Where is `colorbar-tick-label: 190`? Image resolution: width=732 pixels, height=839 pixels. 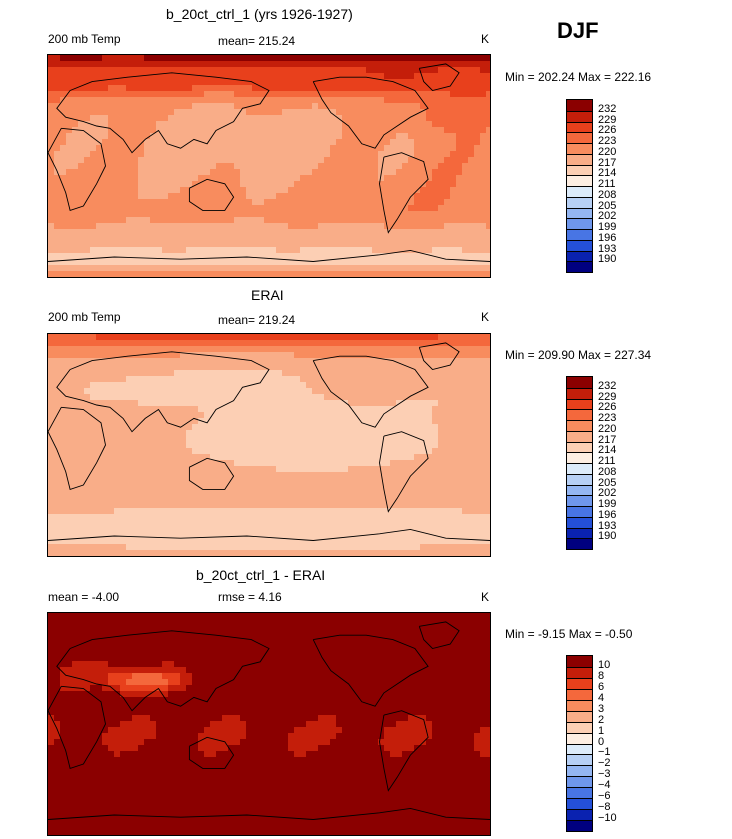 colorbar-tick-label: 190 is located at coordinates (607, 259).